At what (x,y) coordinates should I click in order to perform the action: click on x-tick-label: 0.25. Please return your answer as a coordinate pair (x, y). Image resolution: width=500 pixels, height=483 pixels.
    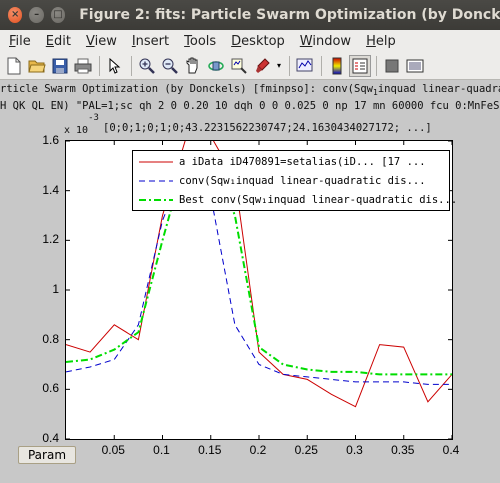
    Looking at the image, I should click on (306, 450).